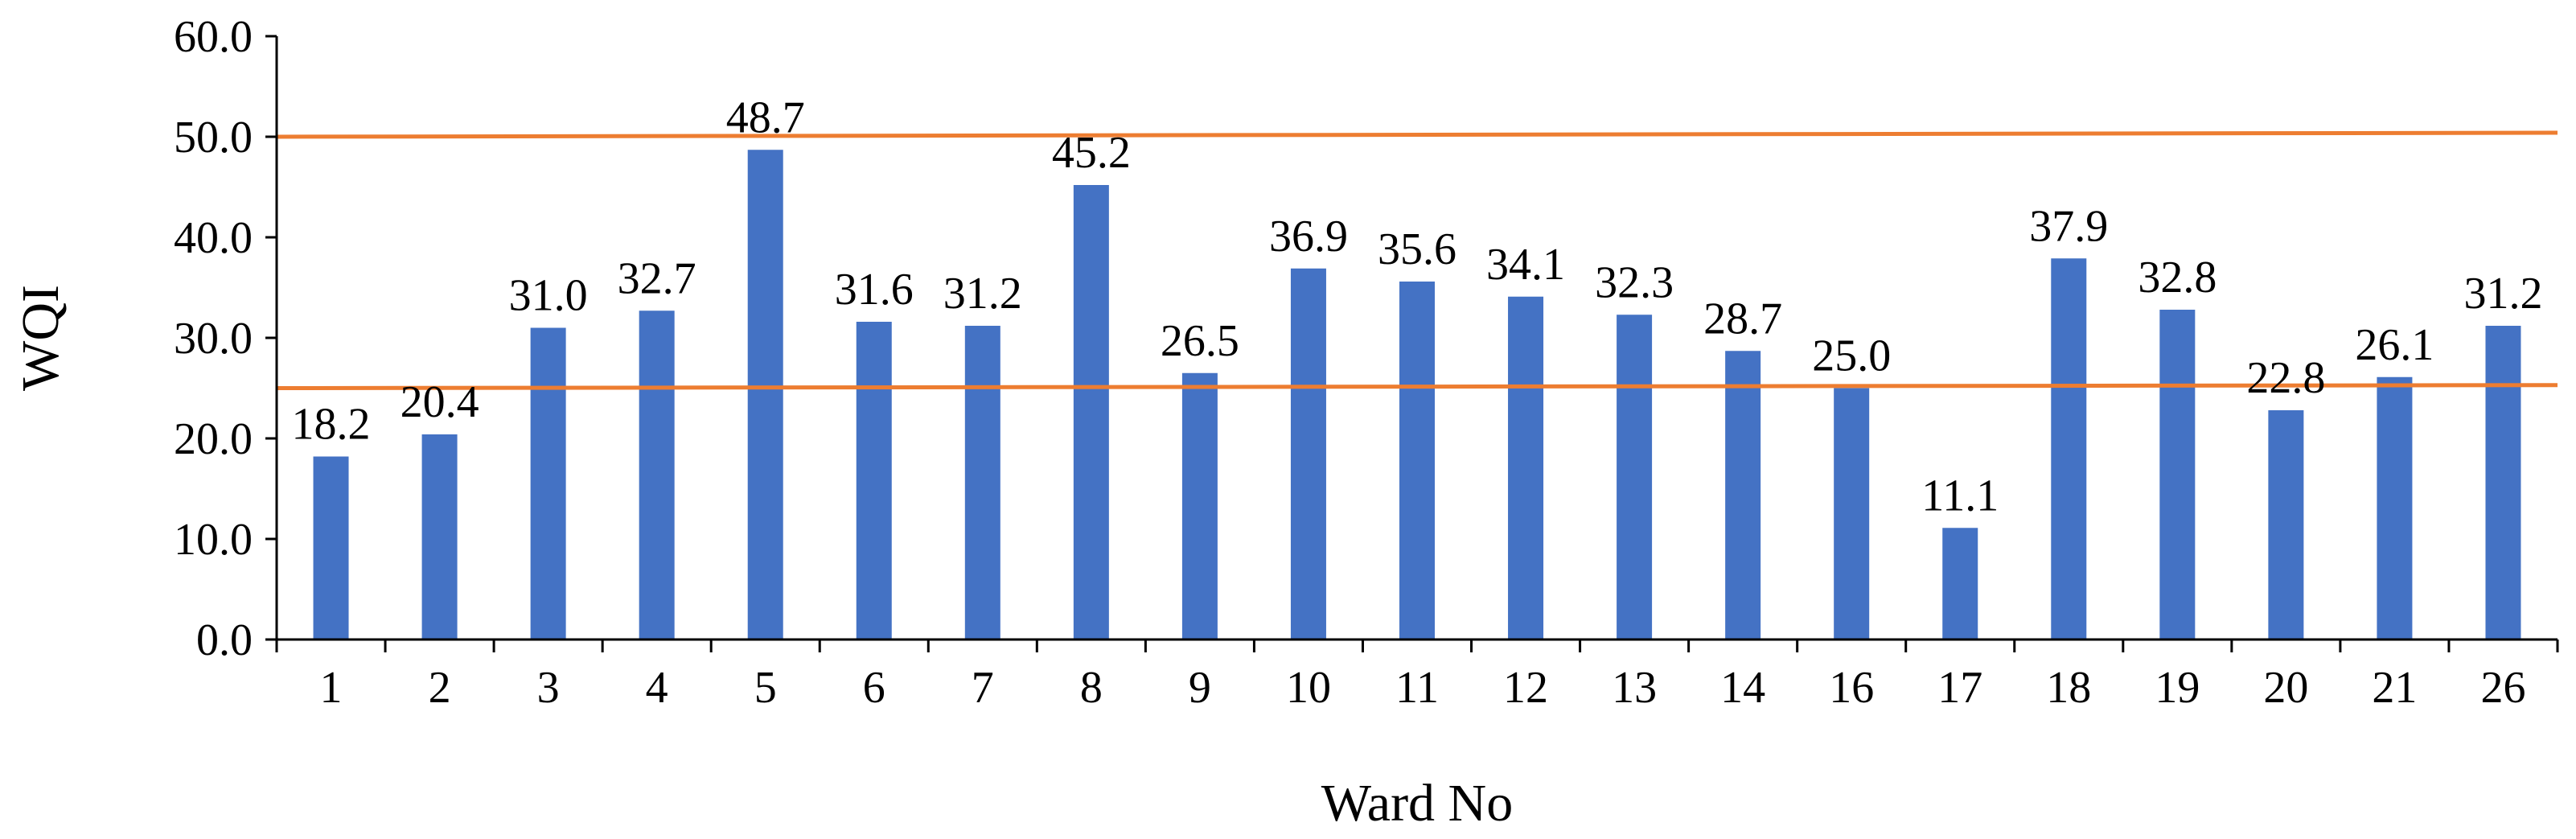  I want to click on y-axis-ticks: 0.0 10.0 20.0 30.0 40.0 50.0 60.0, so click(225, 339).